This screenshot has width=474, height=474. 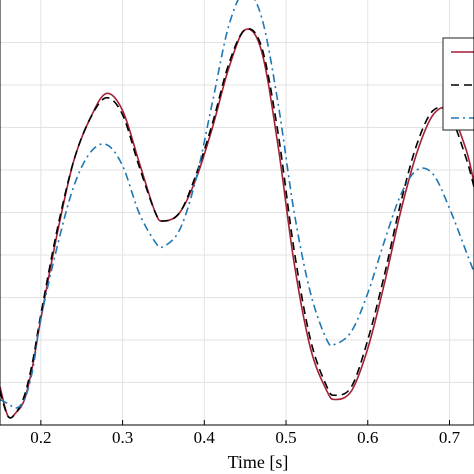 I want to click on x-tick-label: 0.3, so click(x=122, y=437).